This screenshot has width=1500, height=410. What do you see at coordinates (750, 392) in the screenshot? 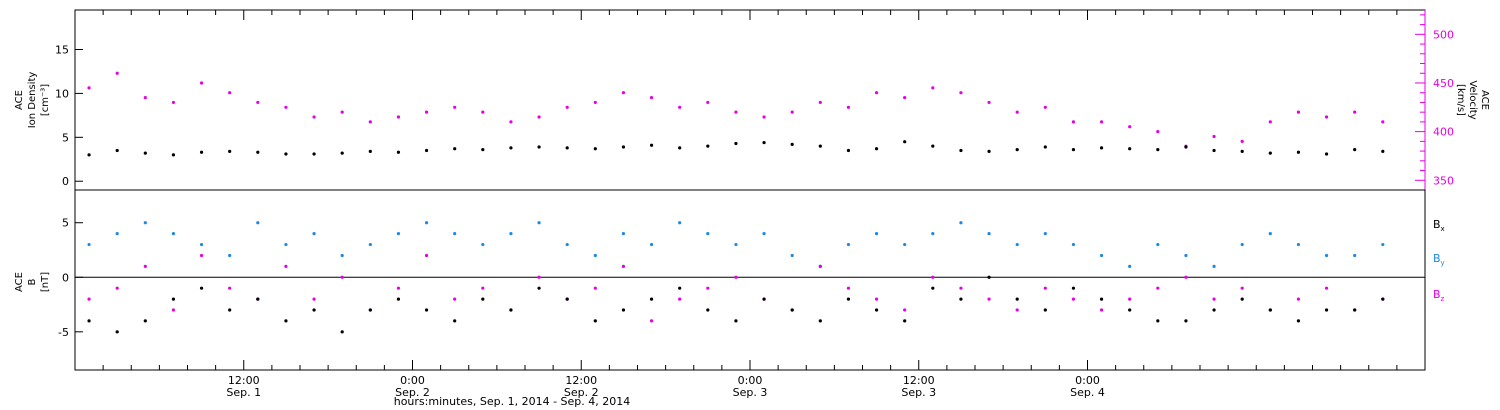
I see `x-date-label-3: Sep. 3` at bounding box center [750, 392].